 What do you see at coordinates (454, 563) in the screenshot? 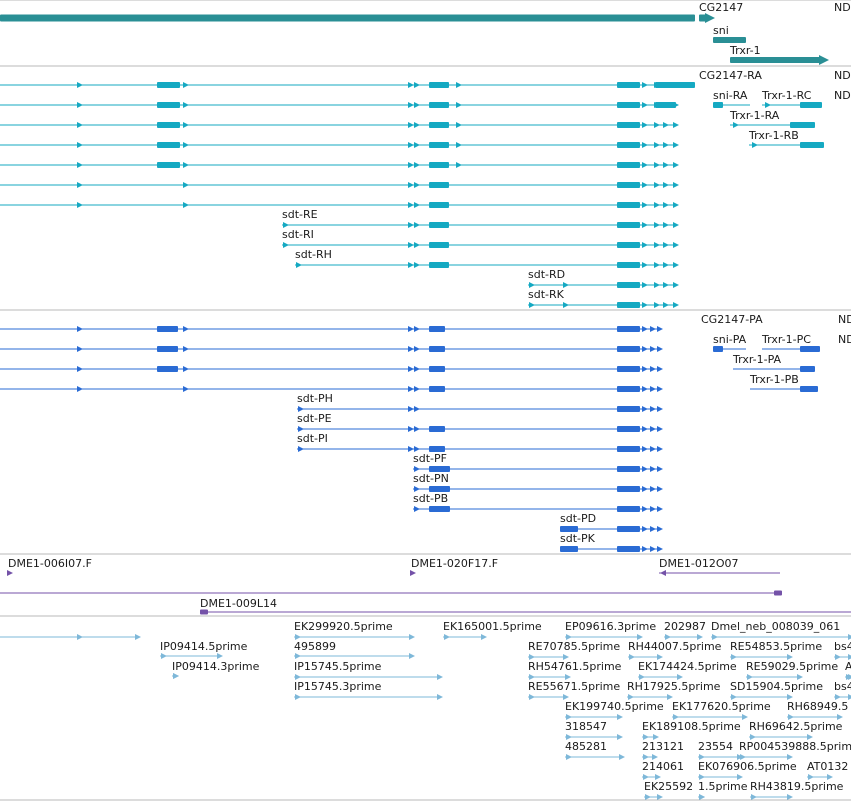
I see `label-DME1-020F17.F: DME1-020F17.F` at bounding box center [454, 563].